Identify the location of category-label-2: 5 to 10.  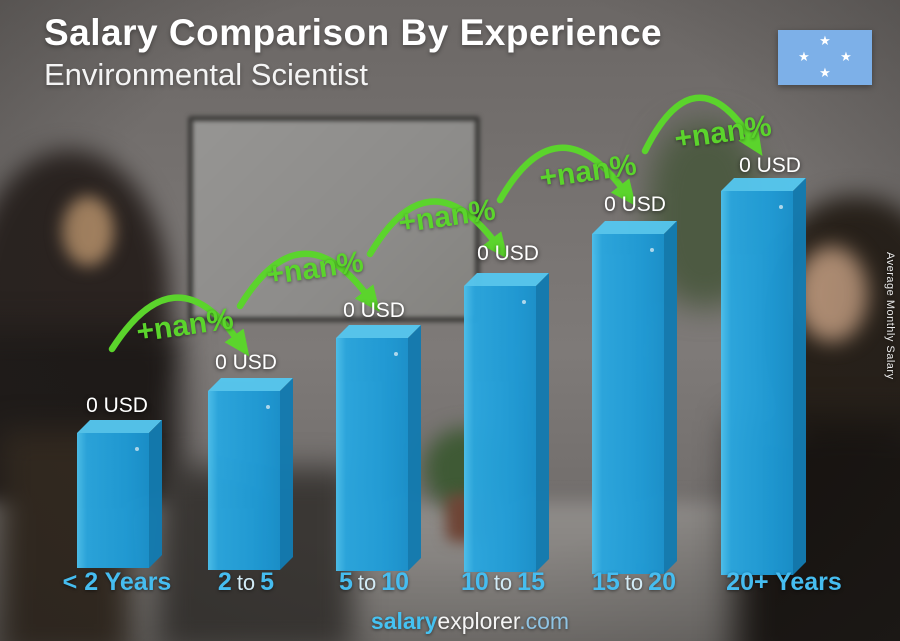
(374, 582).